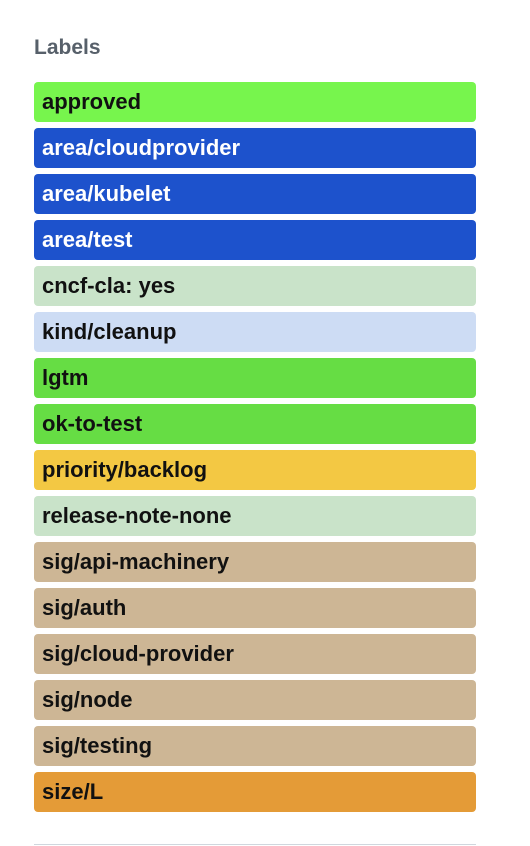 The image size is (530, 846). I want to click on label-area-kubelet: area/kubelet, so click(255, 194).